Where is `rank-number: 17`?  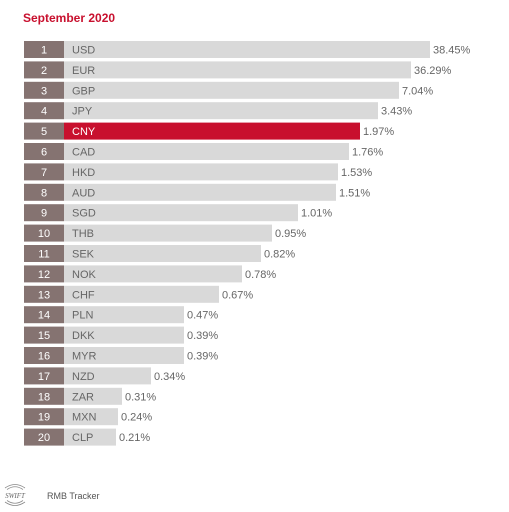 rank-number: 17 is located at coordinates (44, 377).